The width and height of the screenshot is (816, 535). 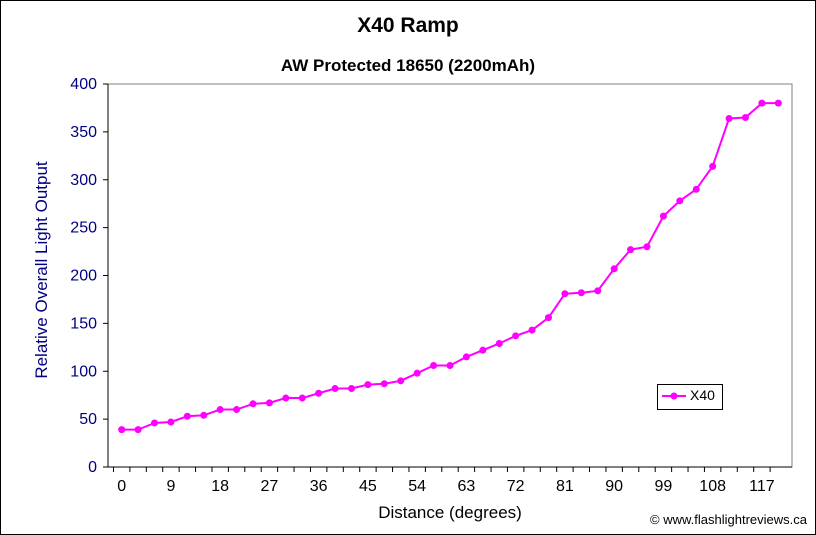 What do you see at coordinates (408, 25) in the screenshot?
I see `chart-title: X40 Ramp` at bounding box center [408, 25].